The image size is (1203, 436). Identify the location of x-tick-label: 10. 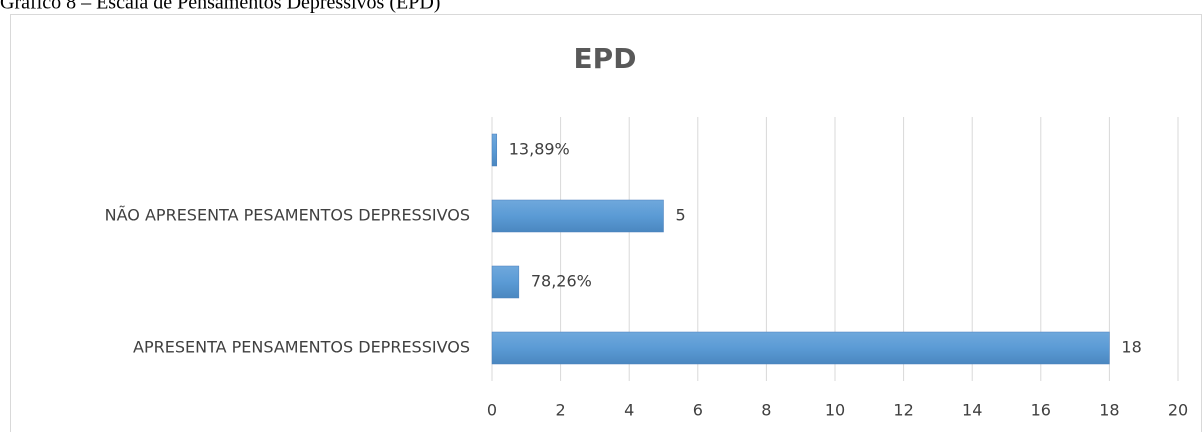
(835, 410).